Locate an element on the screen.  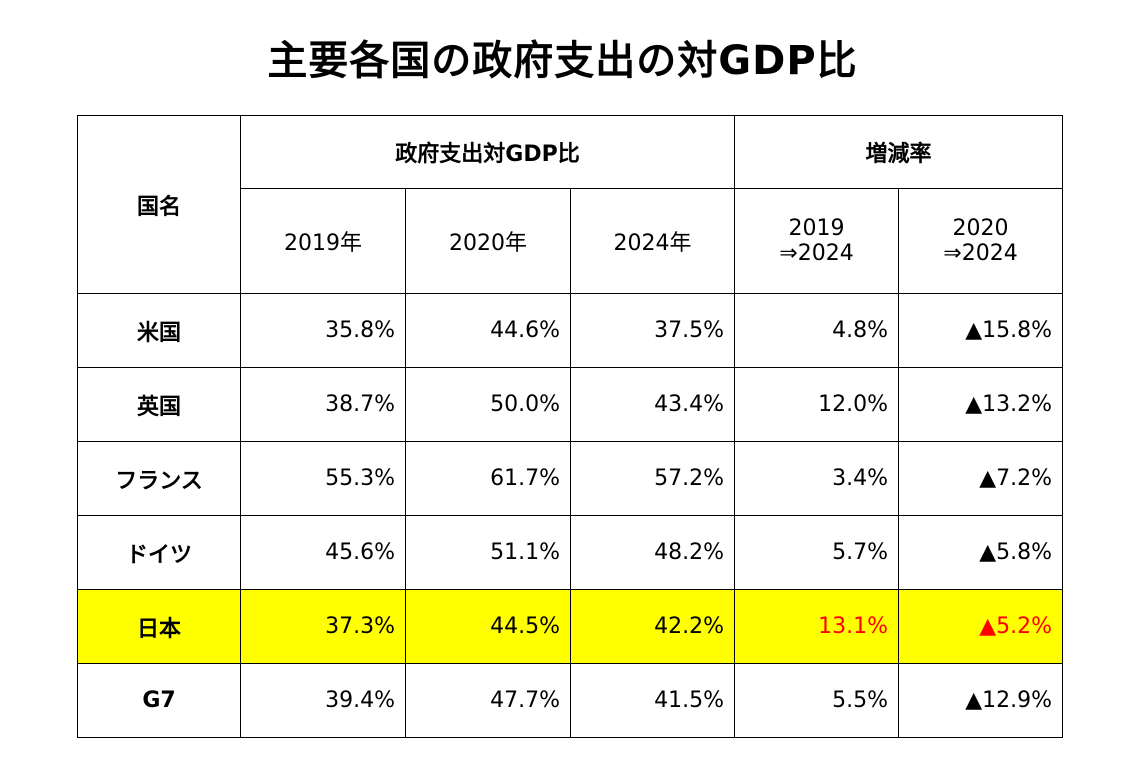
column-header: 2020年 is located at coordinates (488, 241).